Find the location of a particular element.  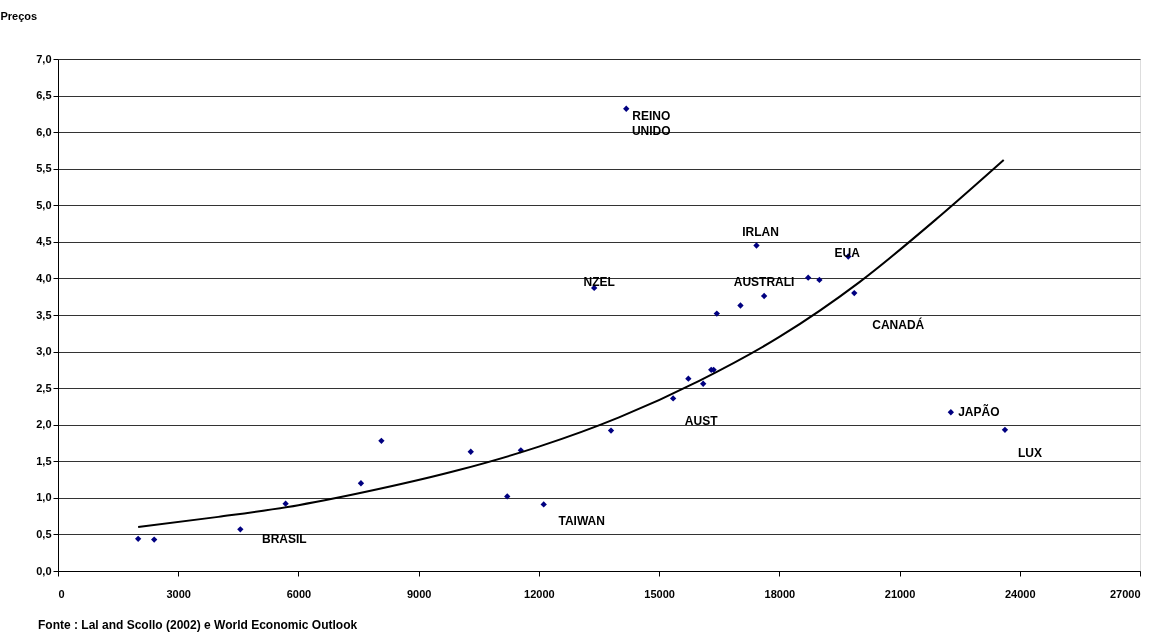

annotation: LUX is located at coordinates (1029, 452).